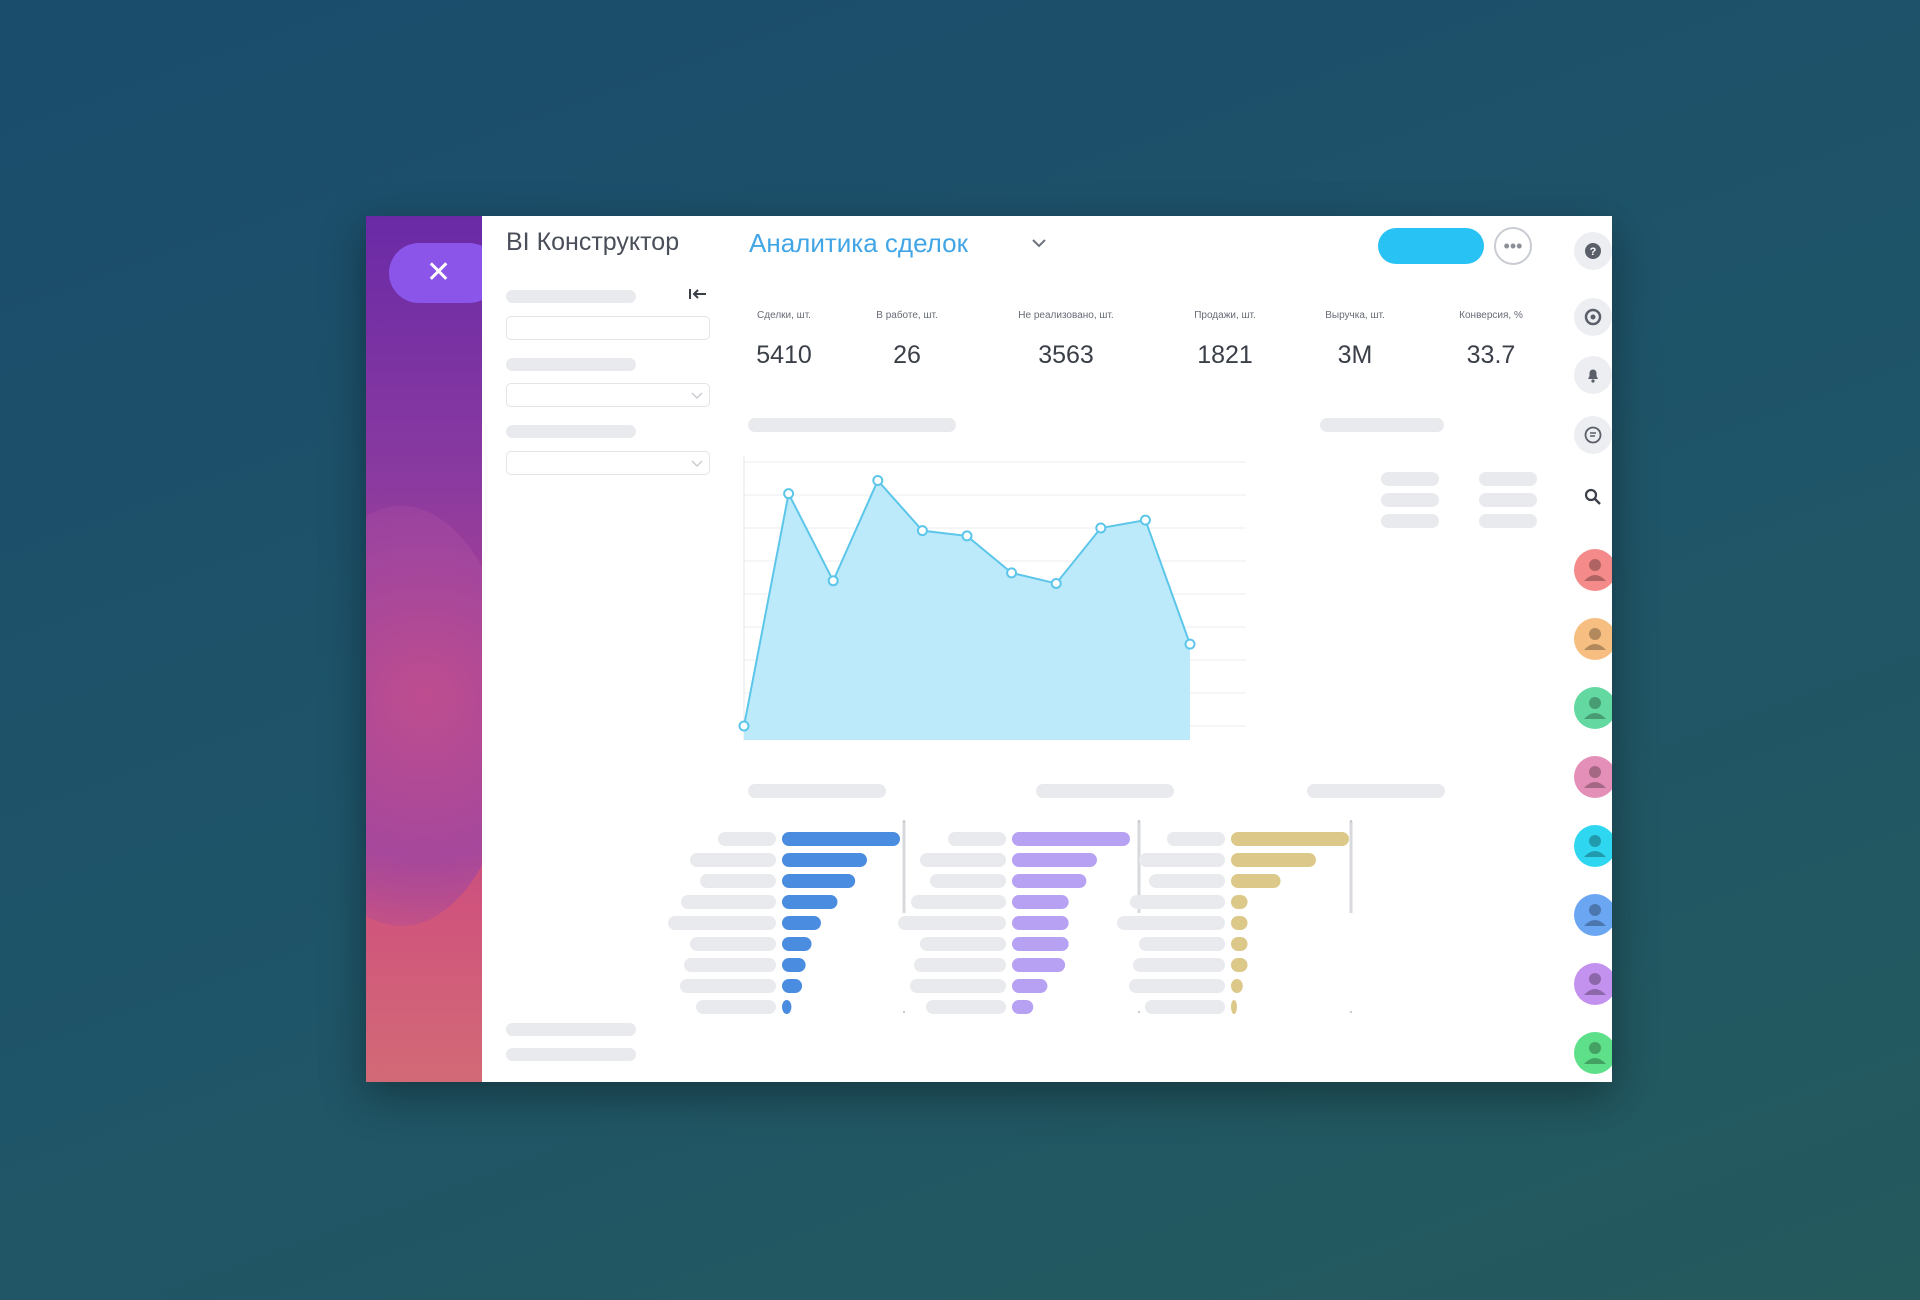  I want to click on area-fill, so click(967, 610).